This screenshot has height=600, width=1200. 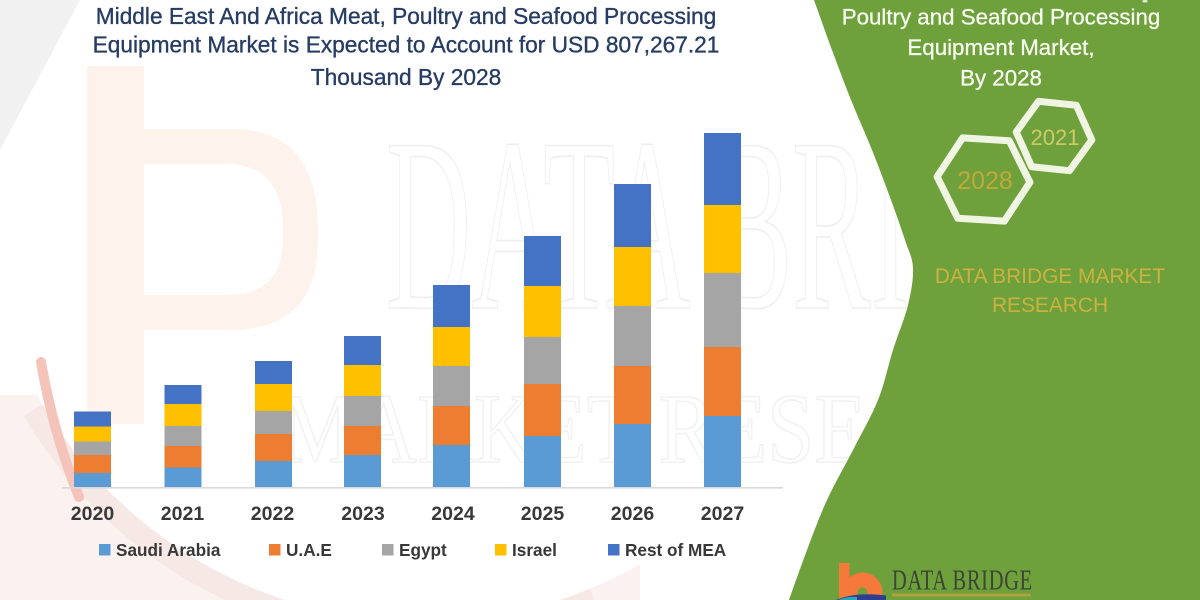 I want to click on svg-text: 2025, so click(x=543, y=514).